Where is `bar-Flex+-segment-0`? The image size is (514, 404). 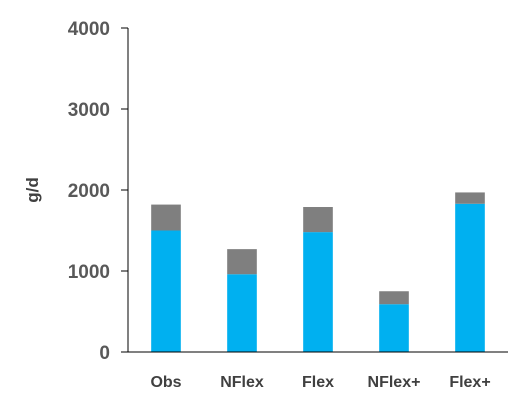
bar-Flex+-segment-0 is located at coordinates (470, 277).